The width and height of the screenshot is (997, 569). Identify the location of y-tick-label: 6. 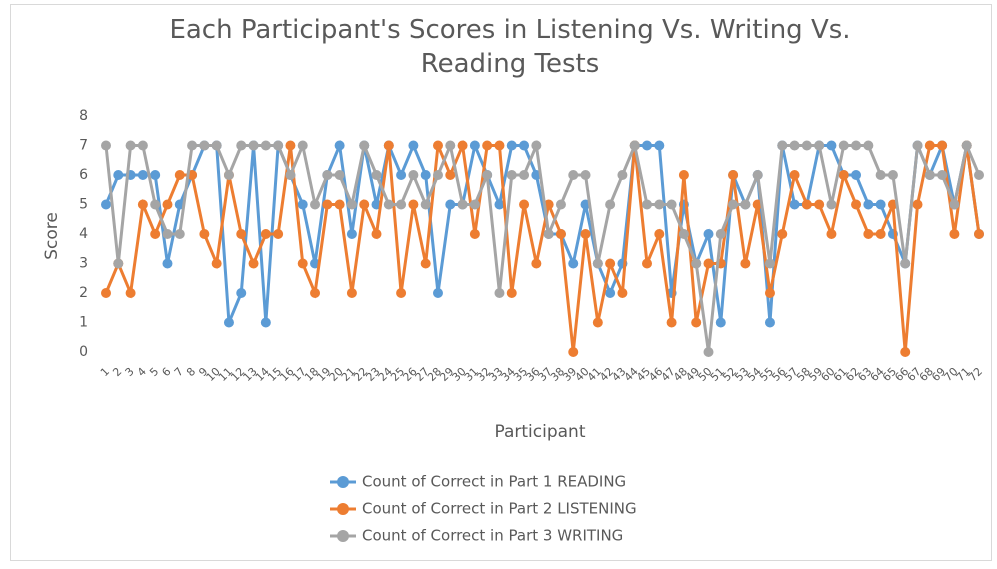
(83, 175).